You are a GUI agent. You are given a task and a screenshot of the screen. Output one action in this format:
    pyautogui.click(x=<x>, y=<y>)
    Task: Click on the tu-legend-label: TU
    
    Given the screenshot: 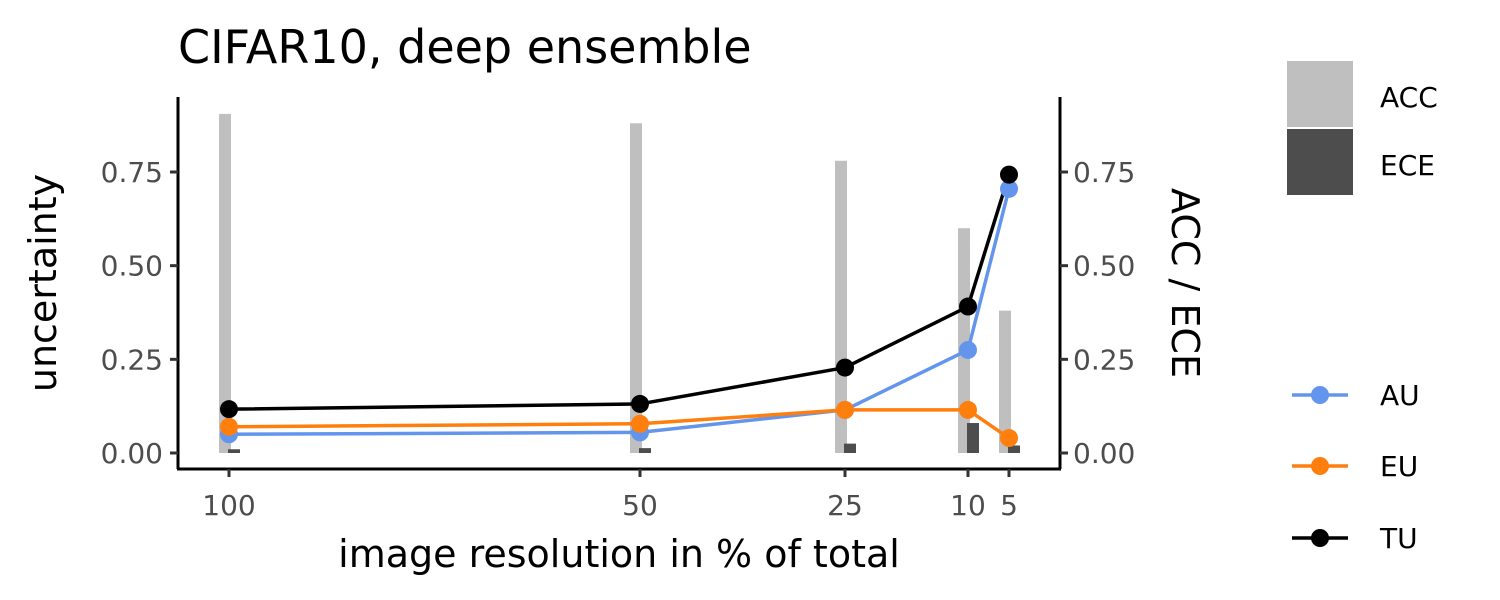 What is the action you would take?
    pyautogui.click(x=1398, y=538)
    